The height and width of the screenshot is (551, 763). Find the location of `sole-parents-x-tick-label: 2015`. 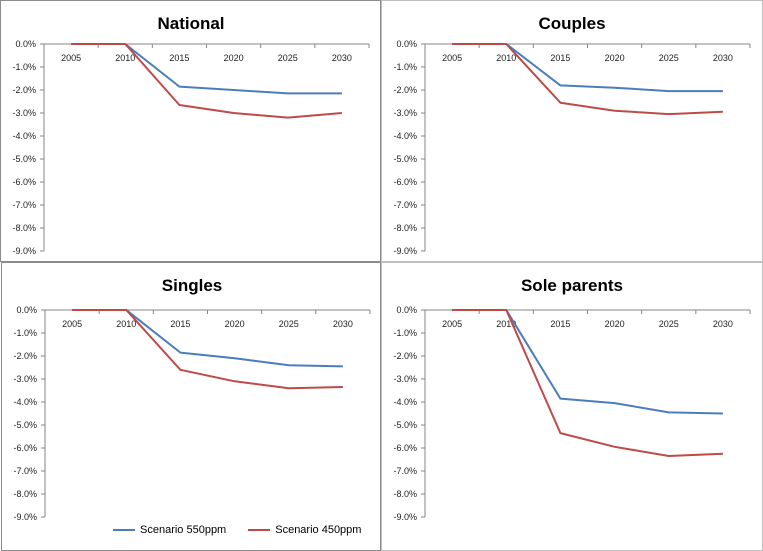

sole-parents-x-tick-label: 2015 is located at coordinates (560, 324).